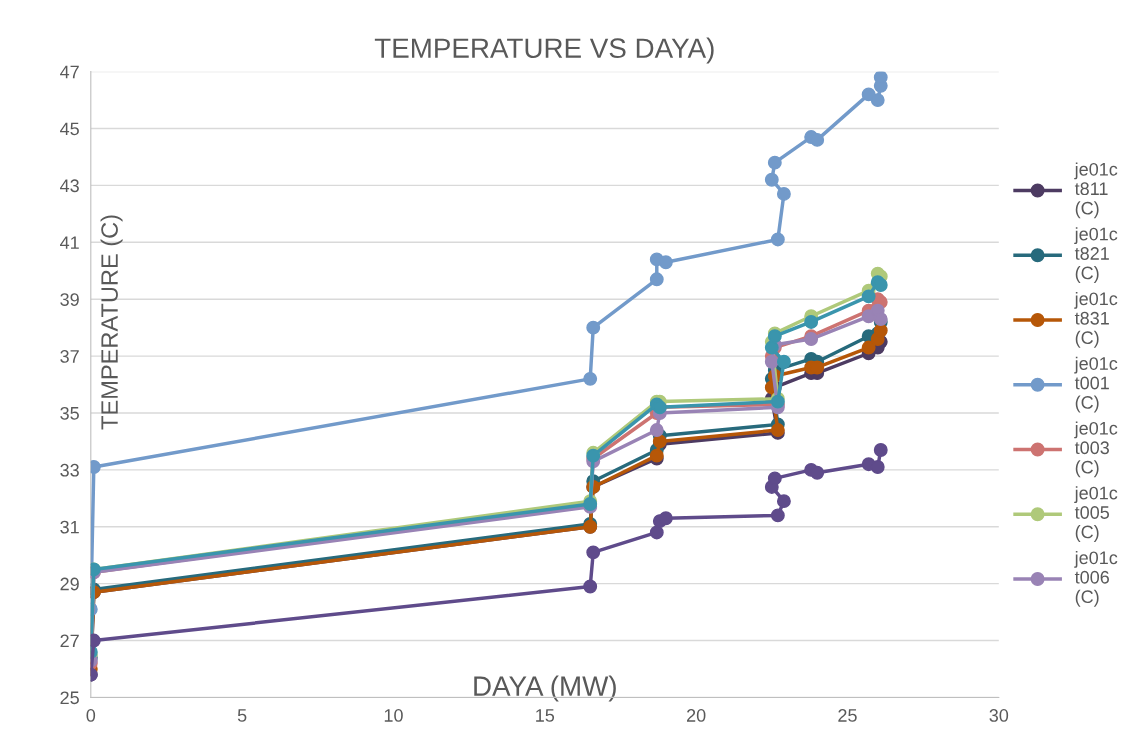 The image size is (1135, 754). Describe the element at coordinates (393, 715) in the screenshot. I see `x-tick-label: 10` at that location.